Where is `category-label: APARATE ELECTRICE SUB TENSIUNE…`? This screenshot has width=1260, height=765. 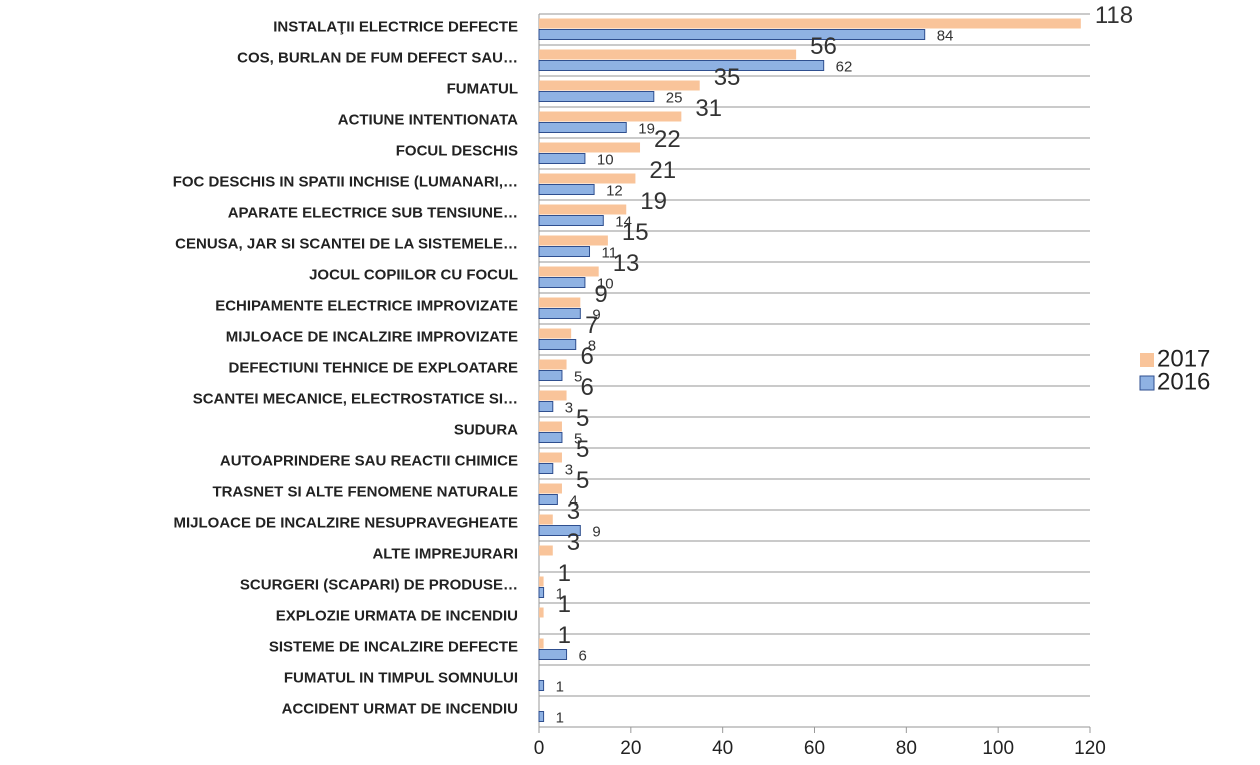
category-label: APARATE ELECTRICE SUB TENSIUNE… is located at coordinates (373, 212).